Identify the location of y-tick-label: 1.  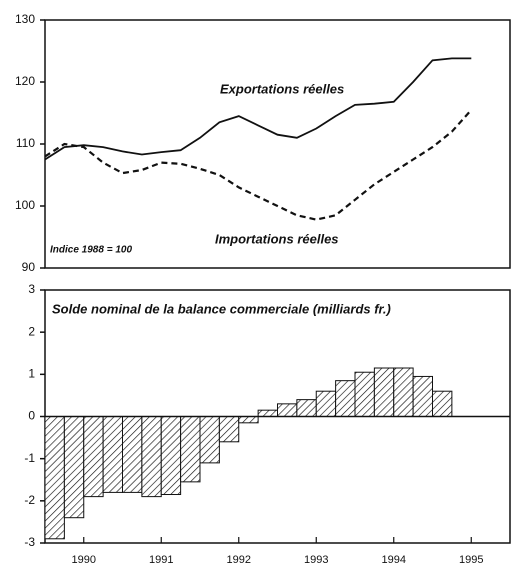
(31, 374).